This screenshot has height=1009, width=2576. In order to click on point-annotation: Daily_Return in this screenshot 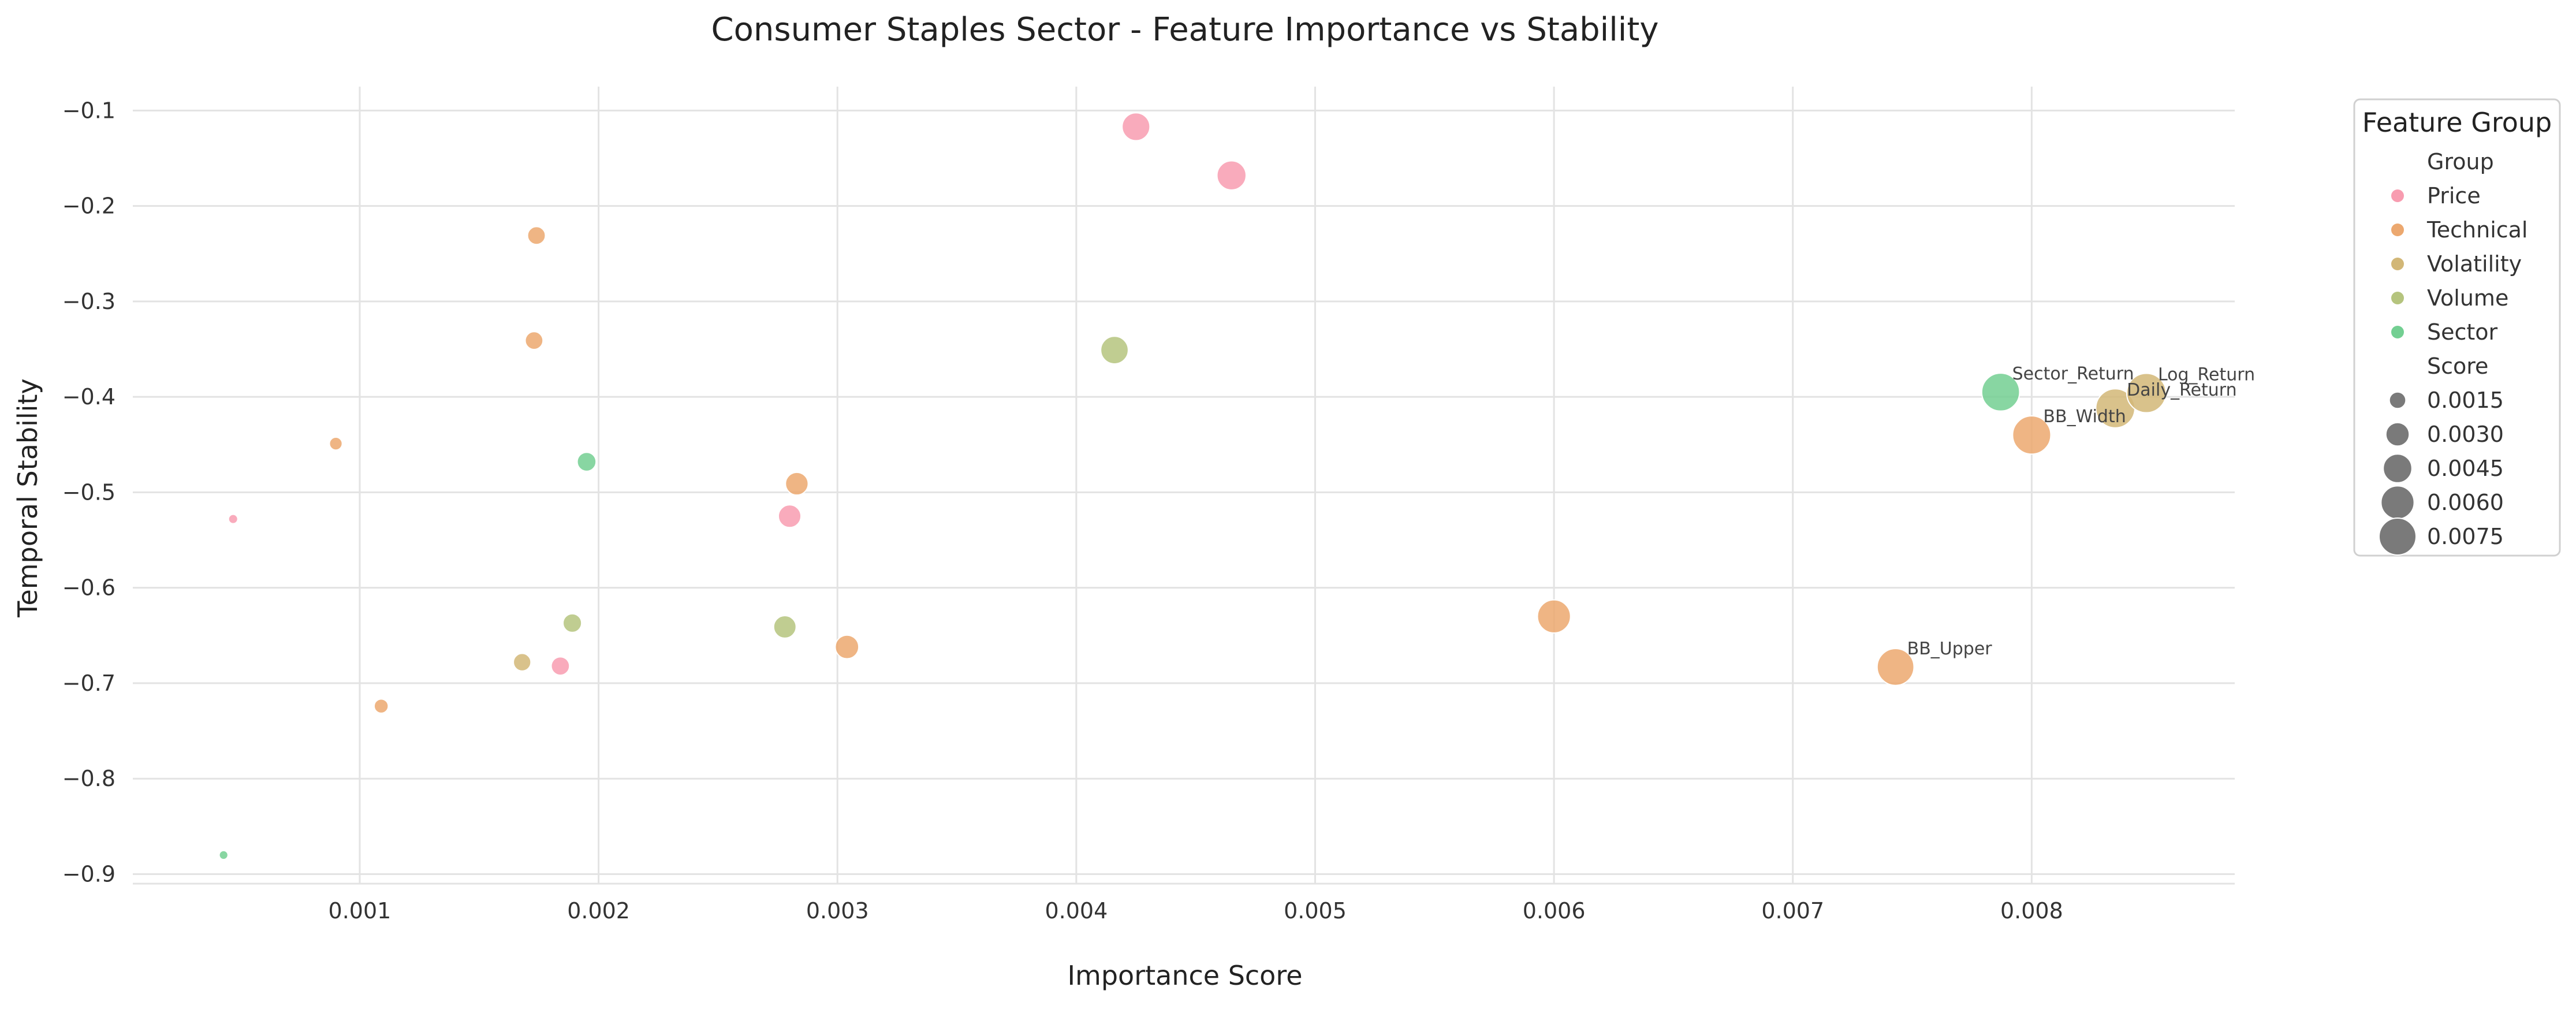, I will do `click(2181, 390)`.